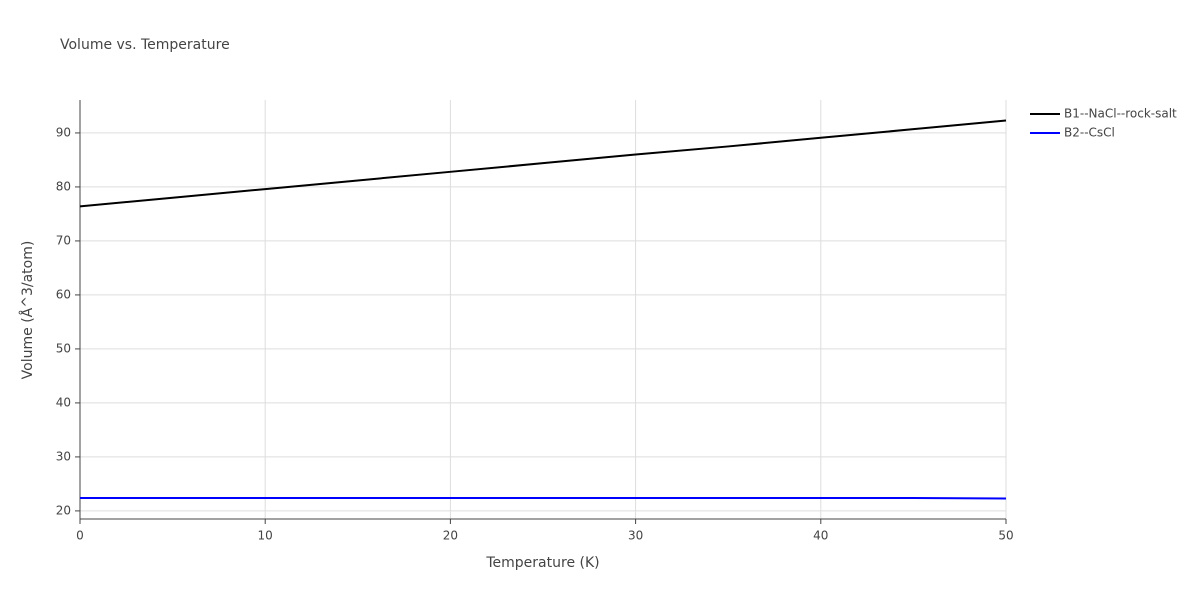 The image size is (1200, 600). I want to click on y-axis-label: Volume (Å^3/atom), so click(27, 310).